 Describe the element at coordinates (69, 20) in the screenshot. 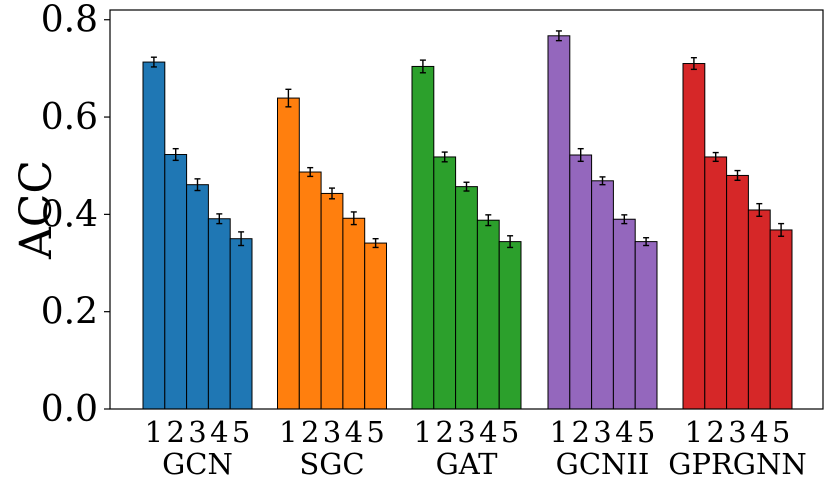

I see `y-tick-label: 0.8` at that location.